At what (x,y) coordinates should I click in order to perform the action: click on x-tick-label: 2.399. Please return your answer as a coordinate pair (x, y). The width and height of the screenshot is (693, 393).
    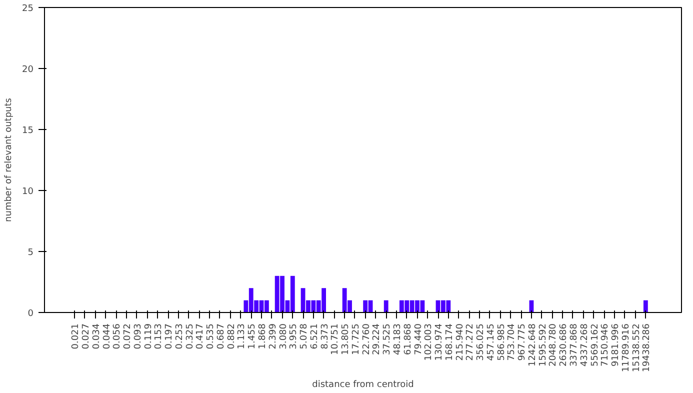
    Looking at the image, I should click on (273, 336).